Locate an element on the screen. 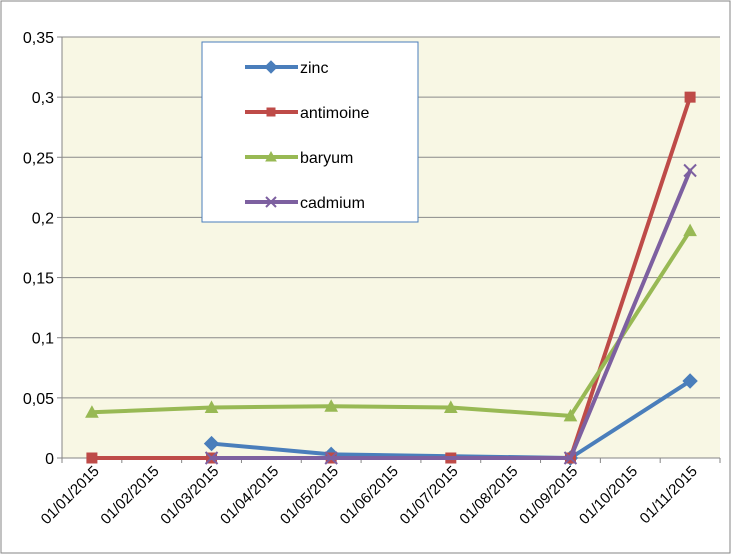  legend-label: cadmium is located at coordinates (332, 203).